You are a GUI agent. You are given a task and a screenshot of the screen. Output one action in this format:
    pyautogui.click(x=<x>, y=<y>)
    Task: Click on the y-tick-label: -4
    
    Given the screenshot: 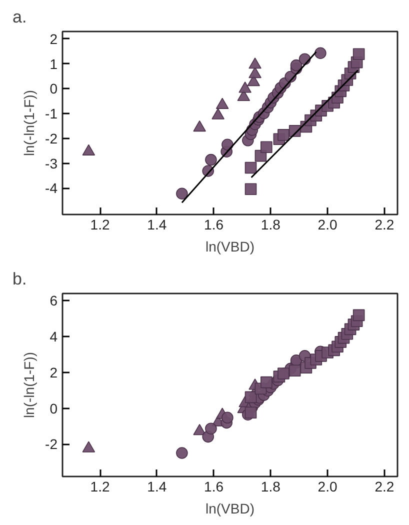 What is the action you would take?
    pyautogui.click(x=51, y=188)
    